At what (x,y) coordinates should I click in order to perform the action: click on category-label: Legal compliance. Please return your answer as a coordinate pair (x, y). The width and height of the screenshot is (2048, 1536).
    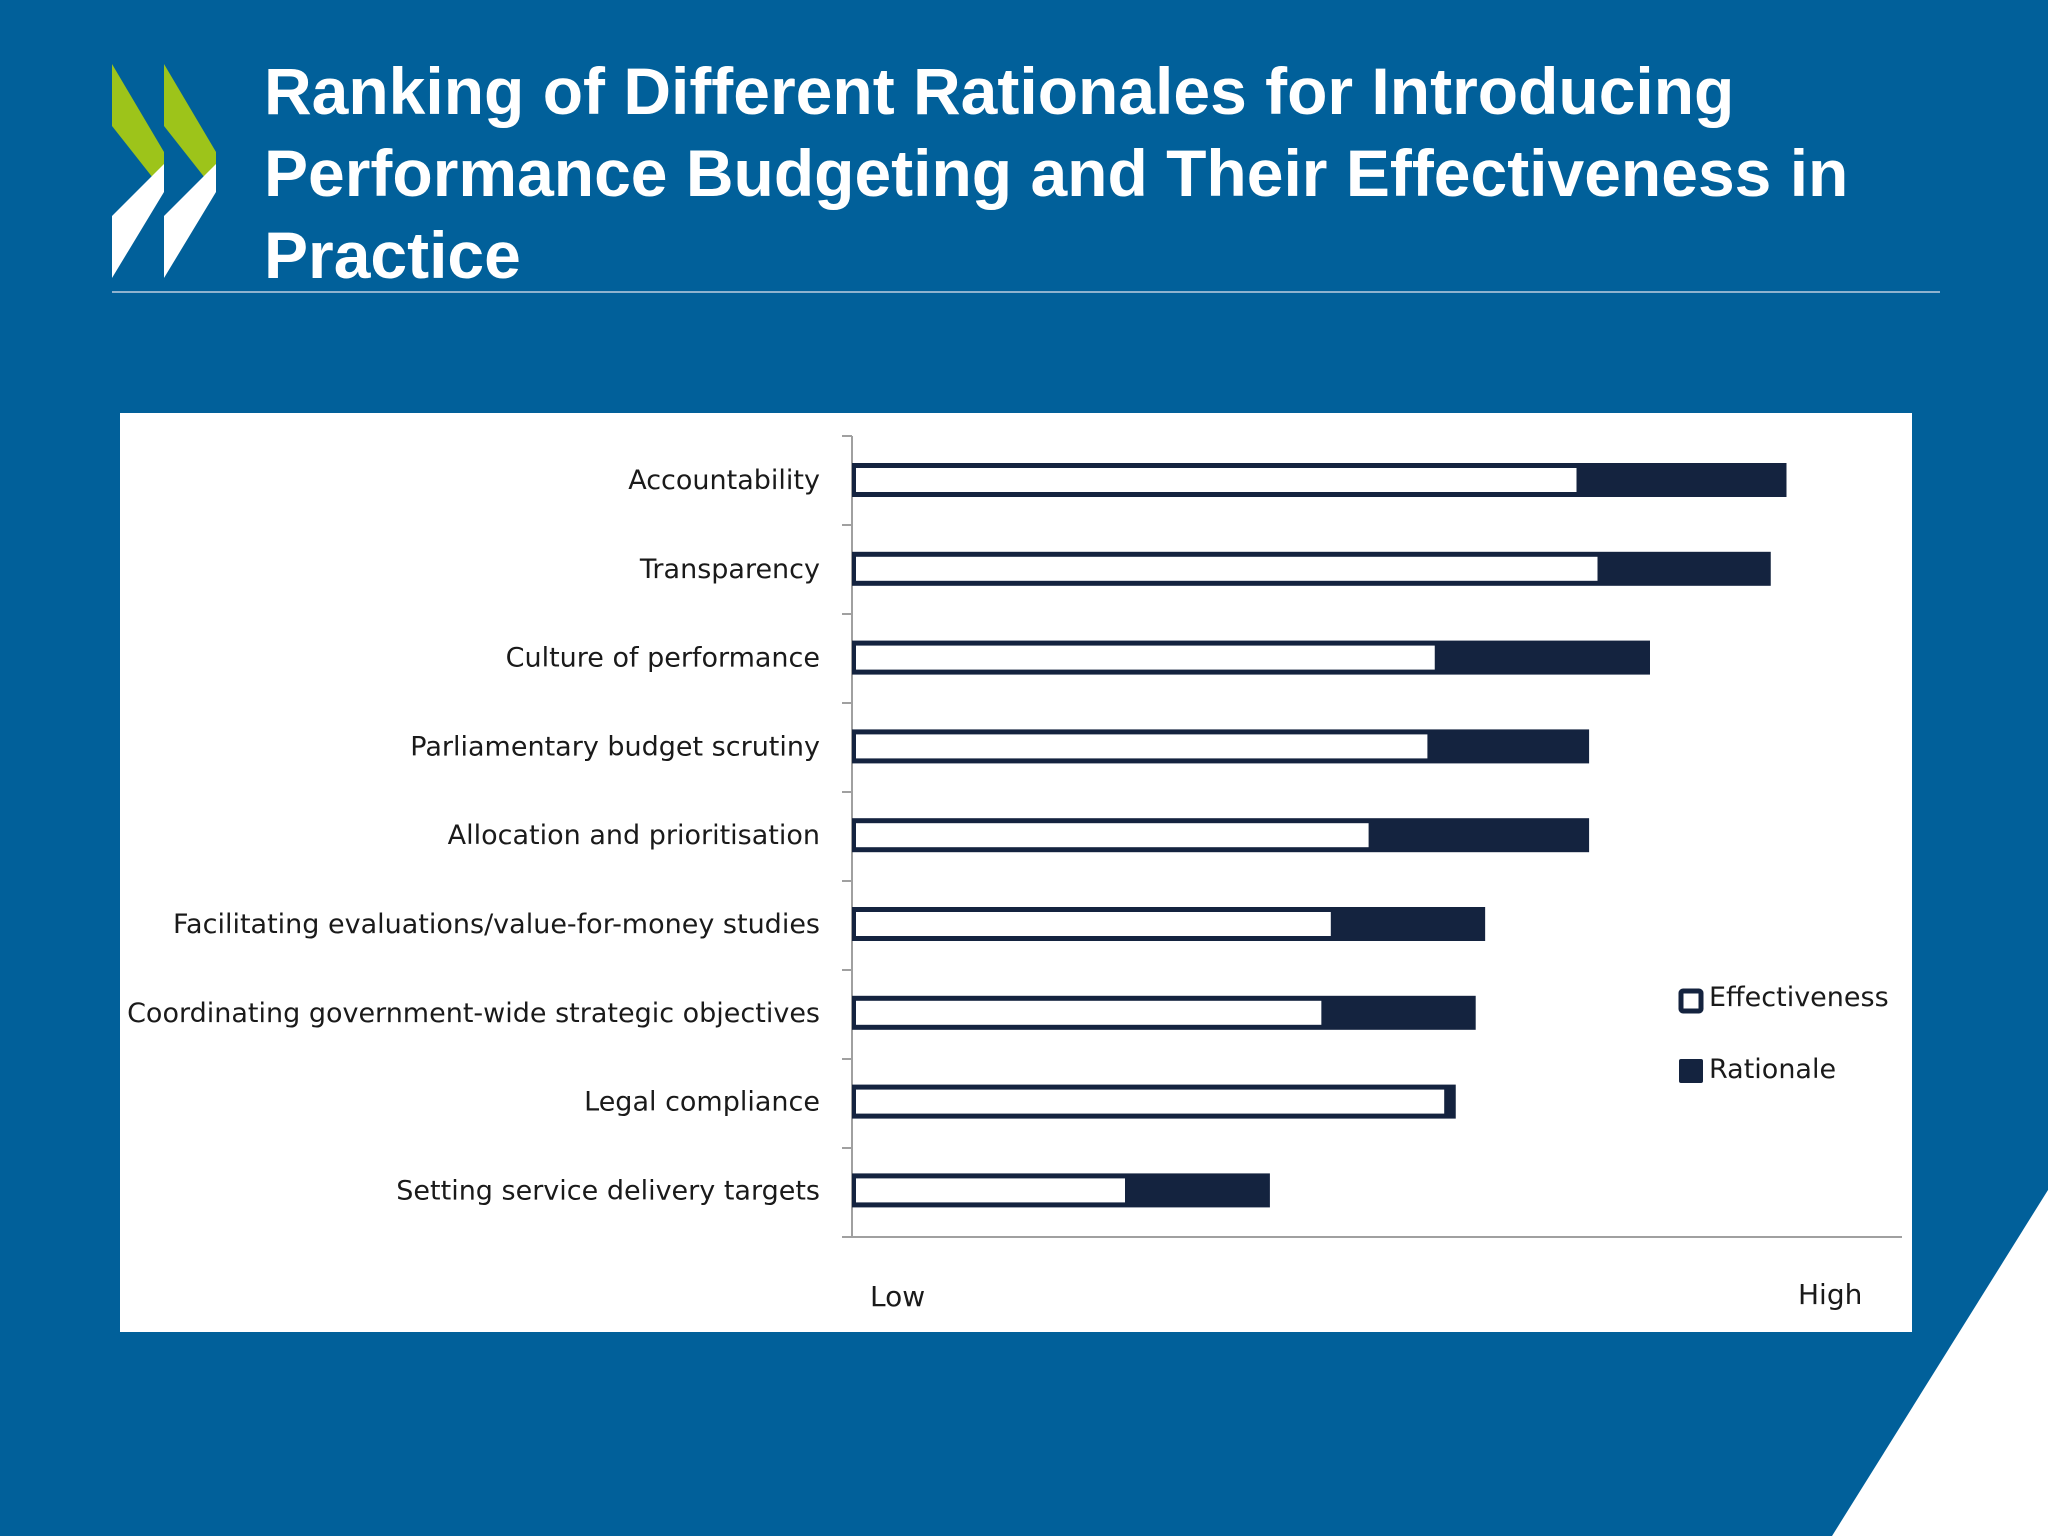
    Looking at the image, I should click on (702, 1102).